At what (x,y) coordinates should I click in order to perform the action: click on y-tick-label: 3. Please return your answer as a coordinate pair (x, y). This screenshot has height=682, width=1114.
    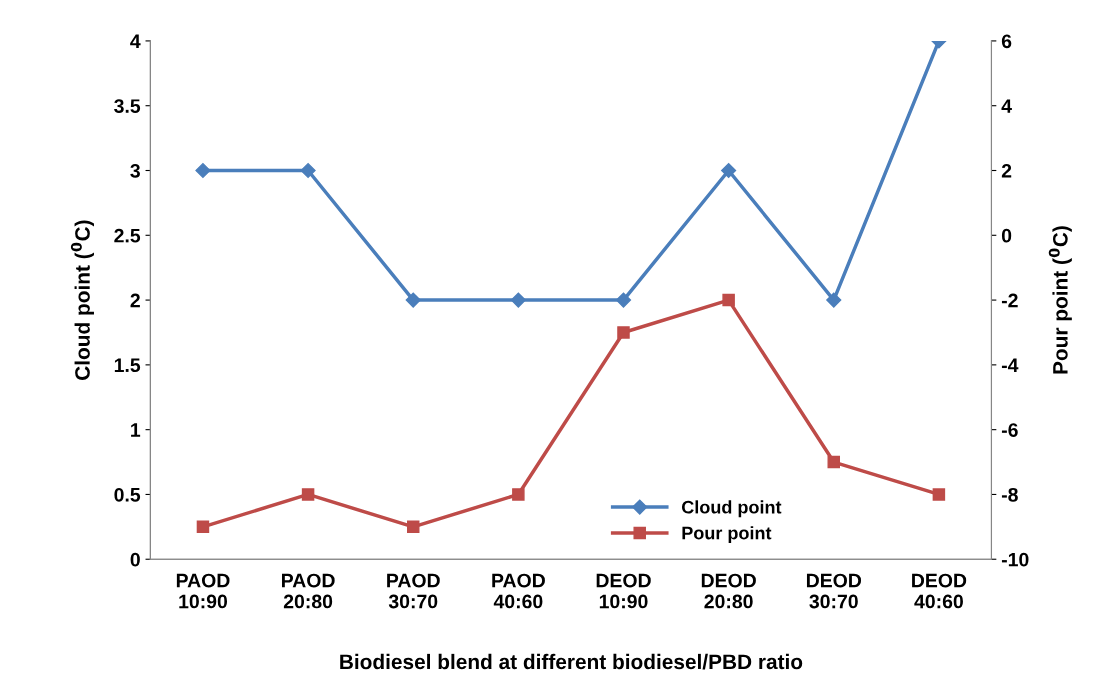
    Looking at the image, I should click on (135, 170).